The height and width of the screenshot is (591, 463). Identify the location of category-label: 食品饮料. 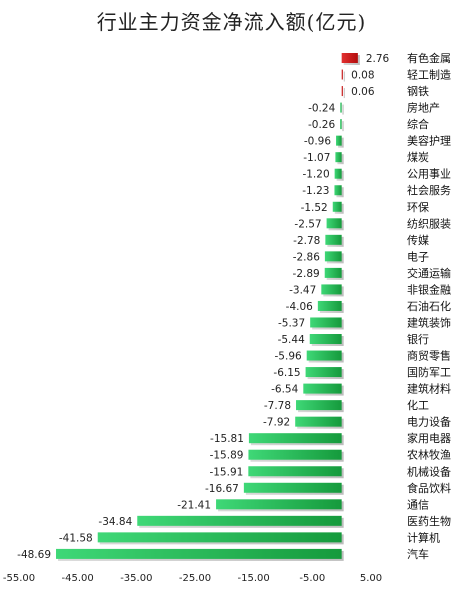
(429, 488).